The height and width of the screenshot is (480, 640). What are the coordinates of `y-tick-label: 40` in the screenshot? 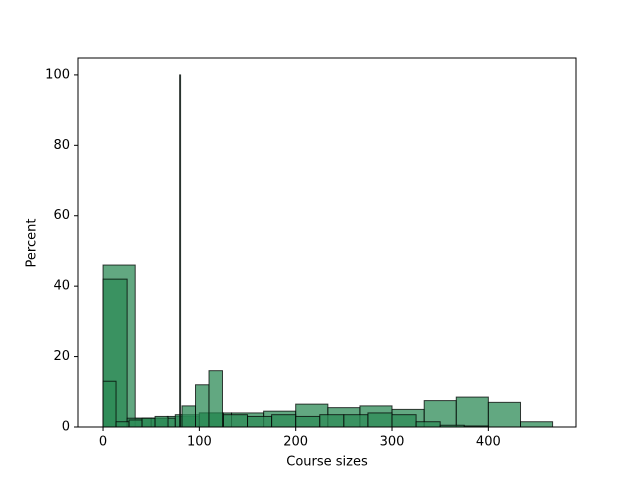 It's located at (61, 286).